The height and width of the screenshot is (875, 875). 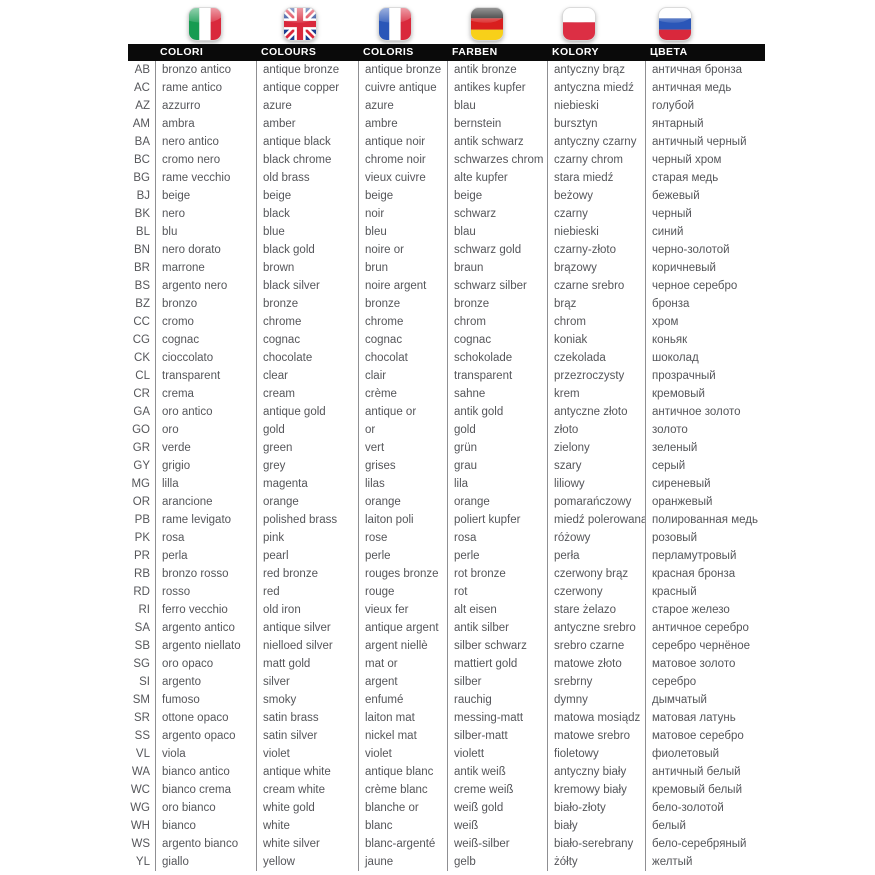 What do you see at coordinates (205, 160) in the screenshot?
I see `italian-name-cell: cromo nero` at bounding box center [205, 160].